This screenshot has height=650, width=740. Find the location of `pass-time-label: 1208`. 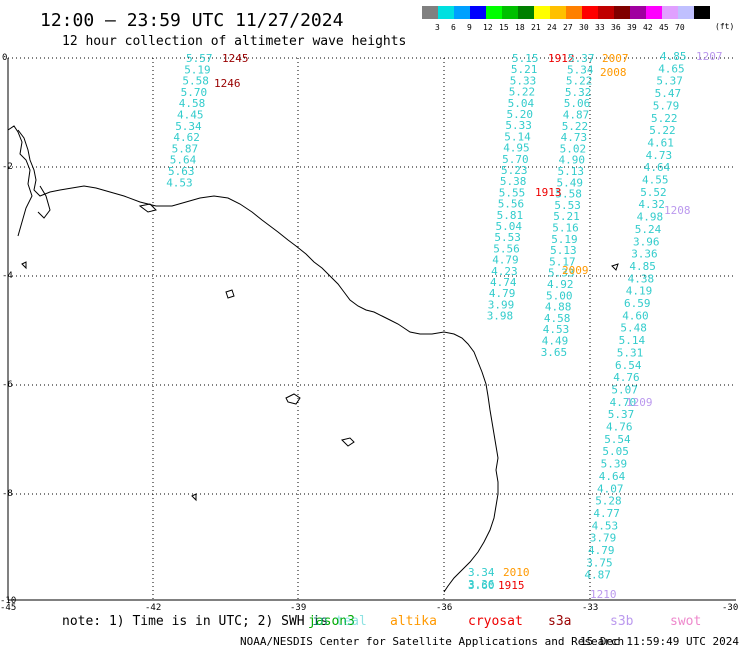

pass-time-label: 1208 is located at coordinates (677, 210).